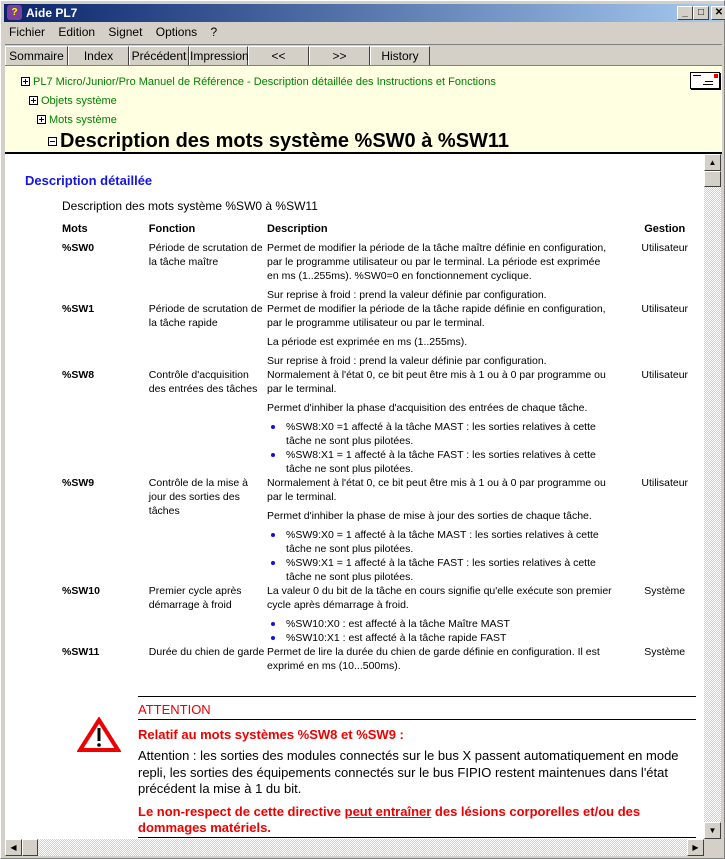 The width and height of the screenshot is (725, 859). Describe the element at coordinates (176, 32) in the screenshot. I see `menu-options: Options` at that location.